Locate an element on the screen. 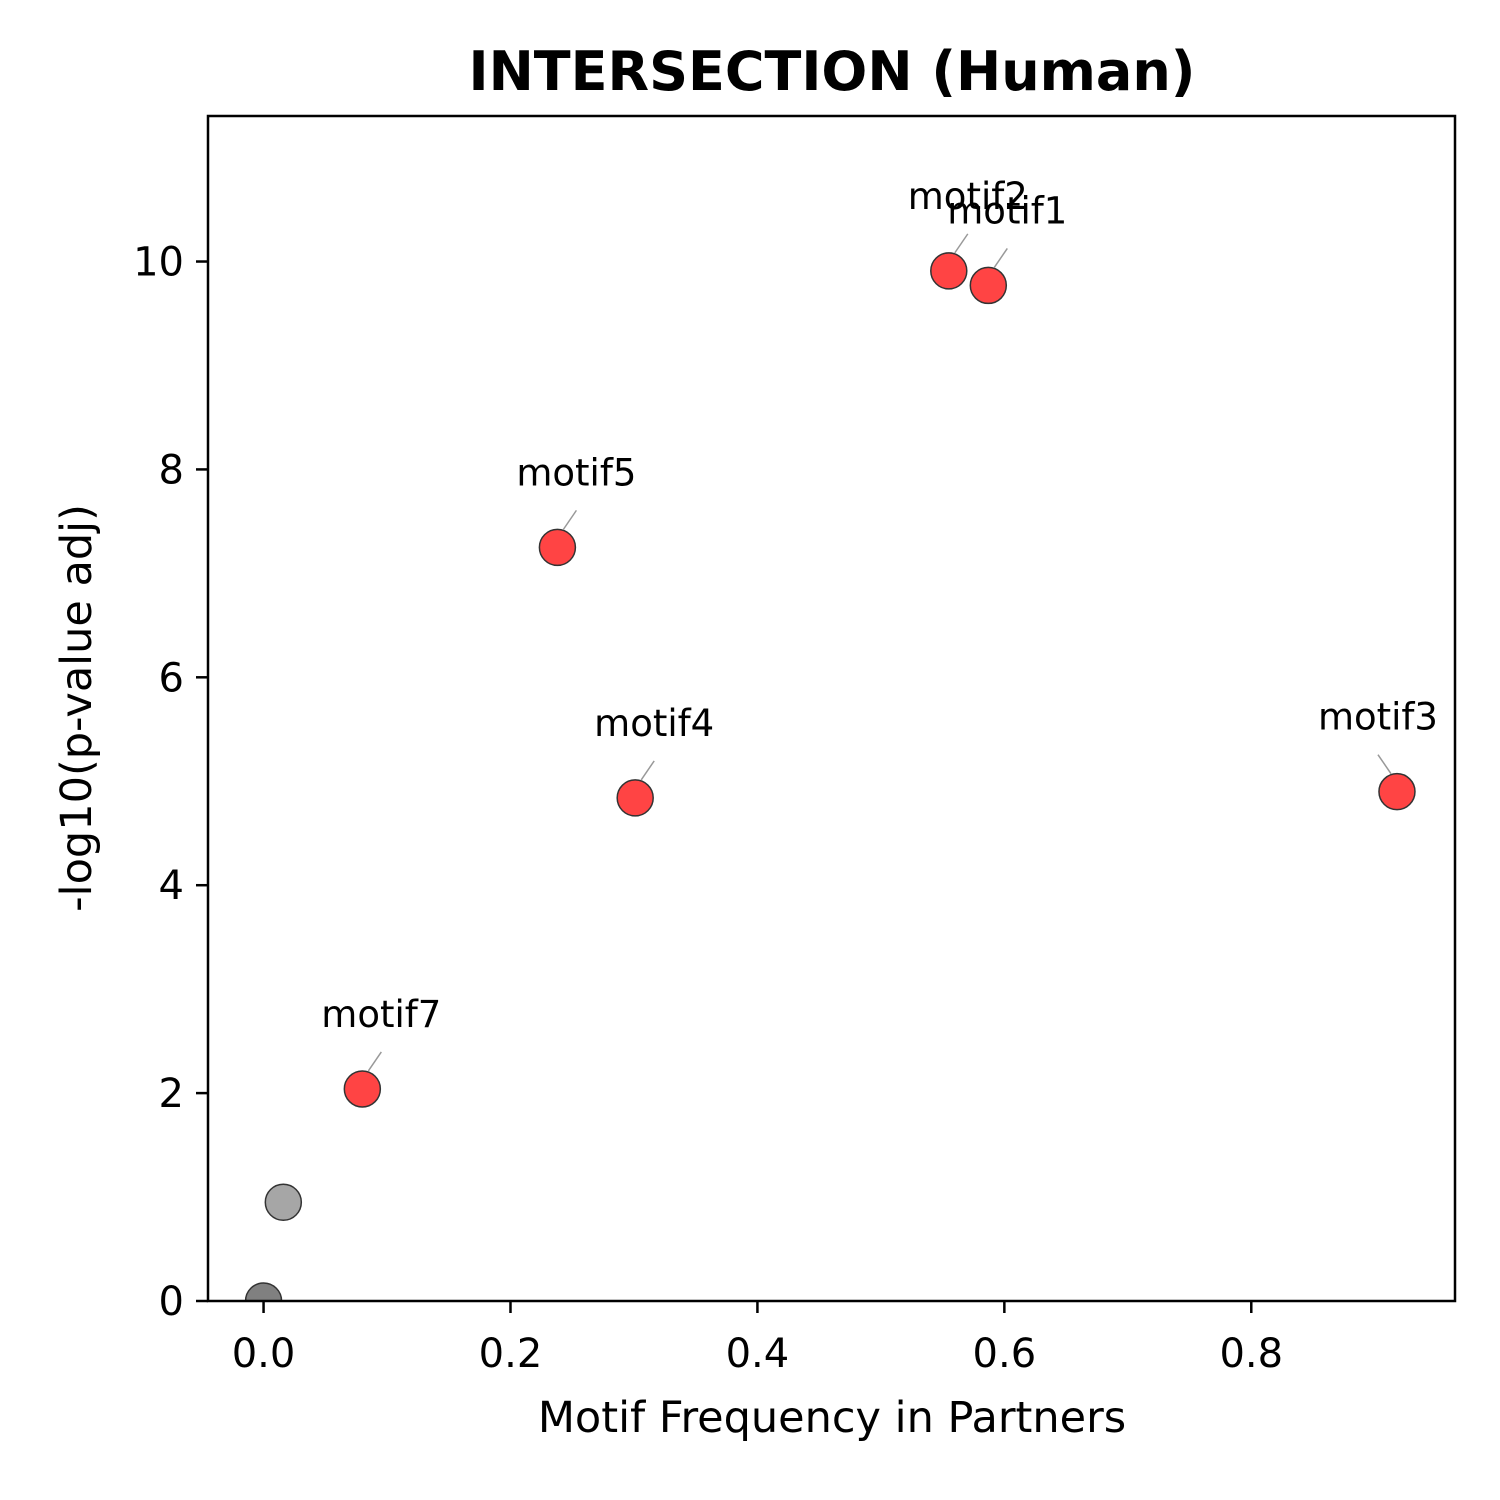 The image size is (1500, 1500). chart-title: INTERSECTION (Human) is located at coordinates (832, 71).